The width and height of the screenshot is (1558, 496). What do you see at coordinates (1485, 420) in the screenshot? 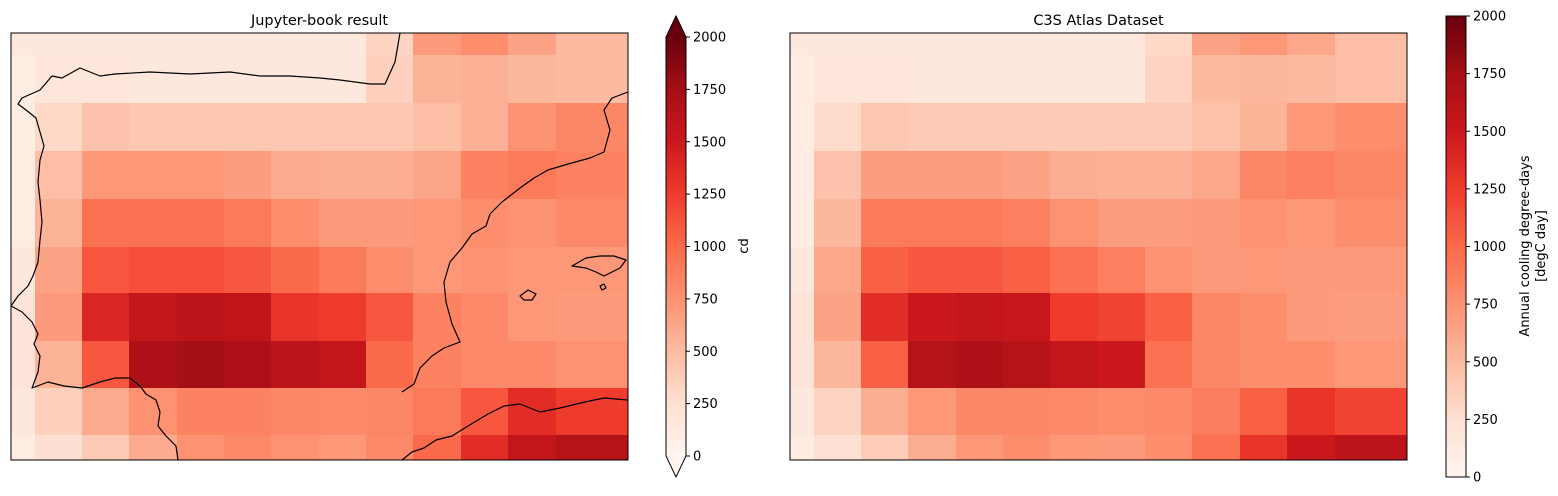
I see `right-colorbar-tick-label: 250` at bounding box center [1485, 420].